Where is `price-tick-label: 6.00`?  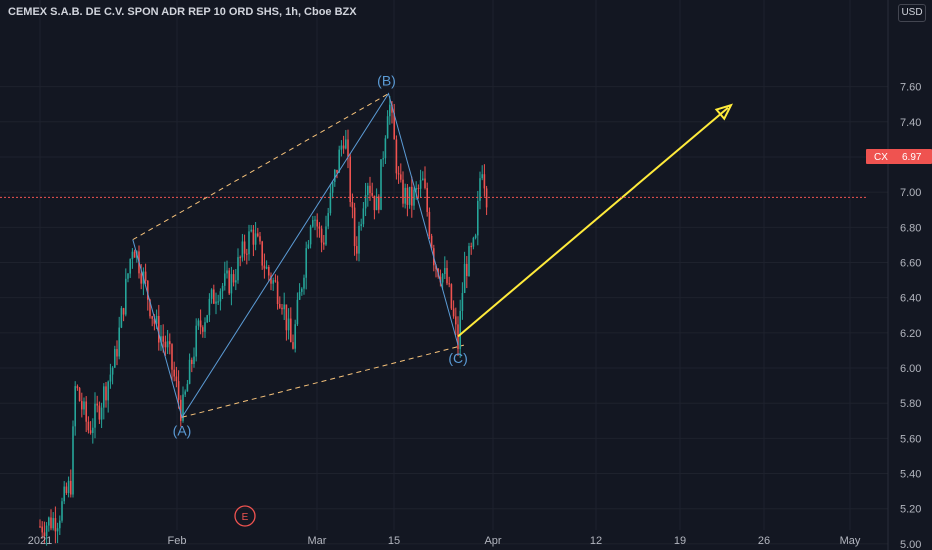 price-tick-label: 6.00 is located at coordinates (910, 369).